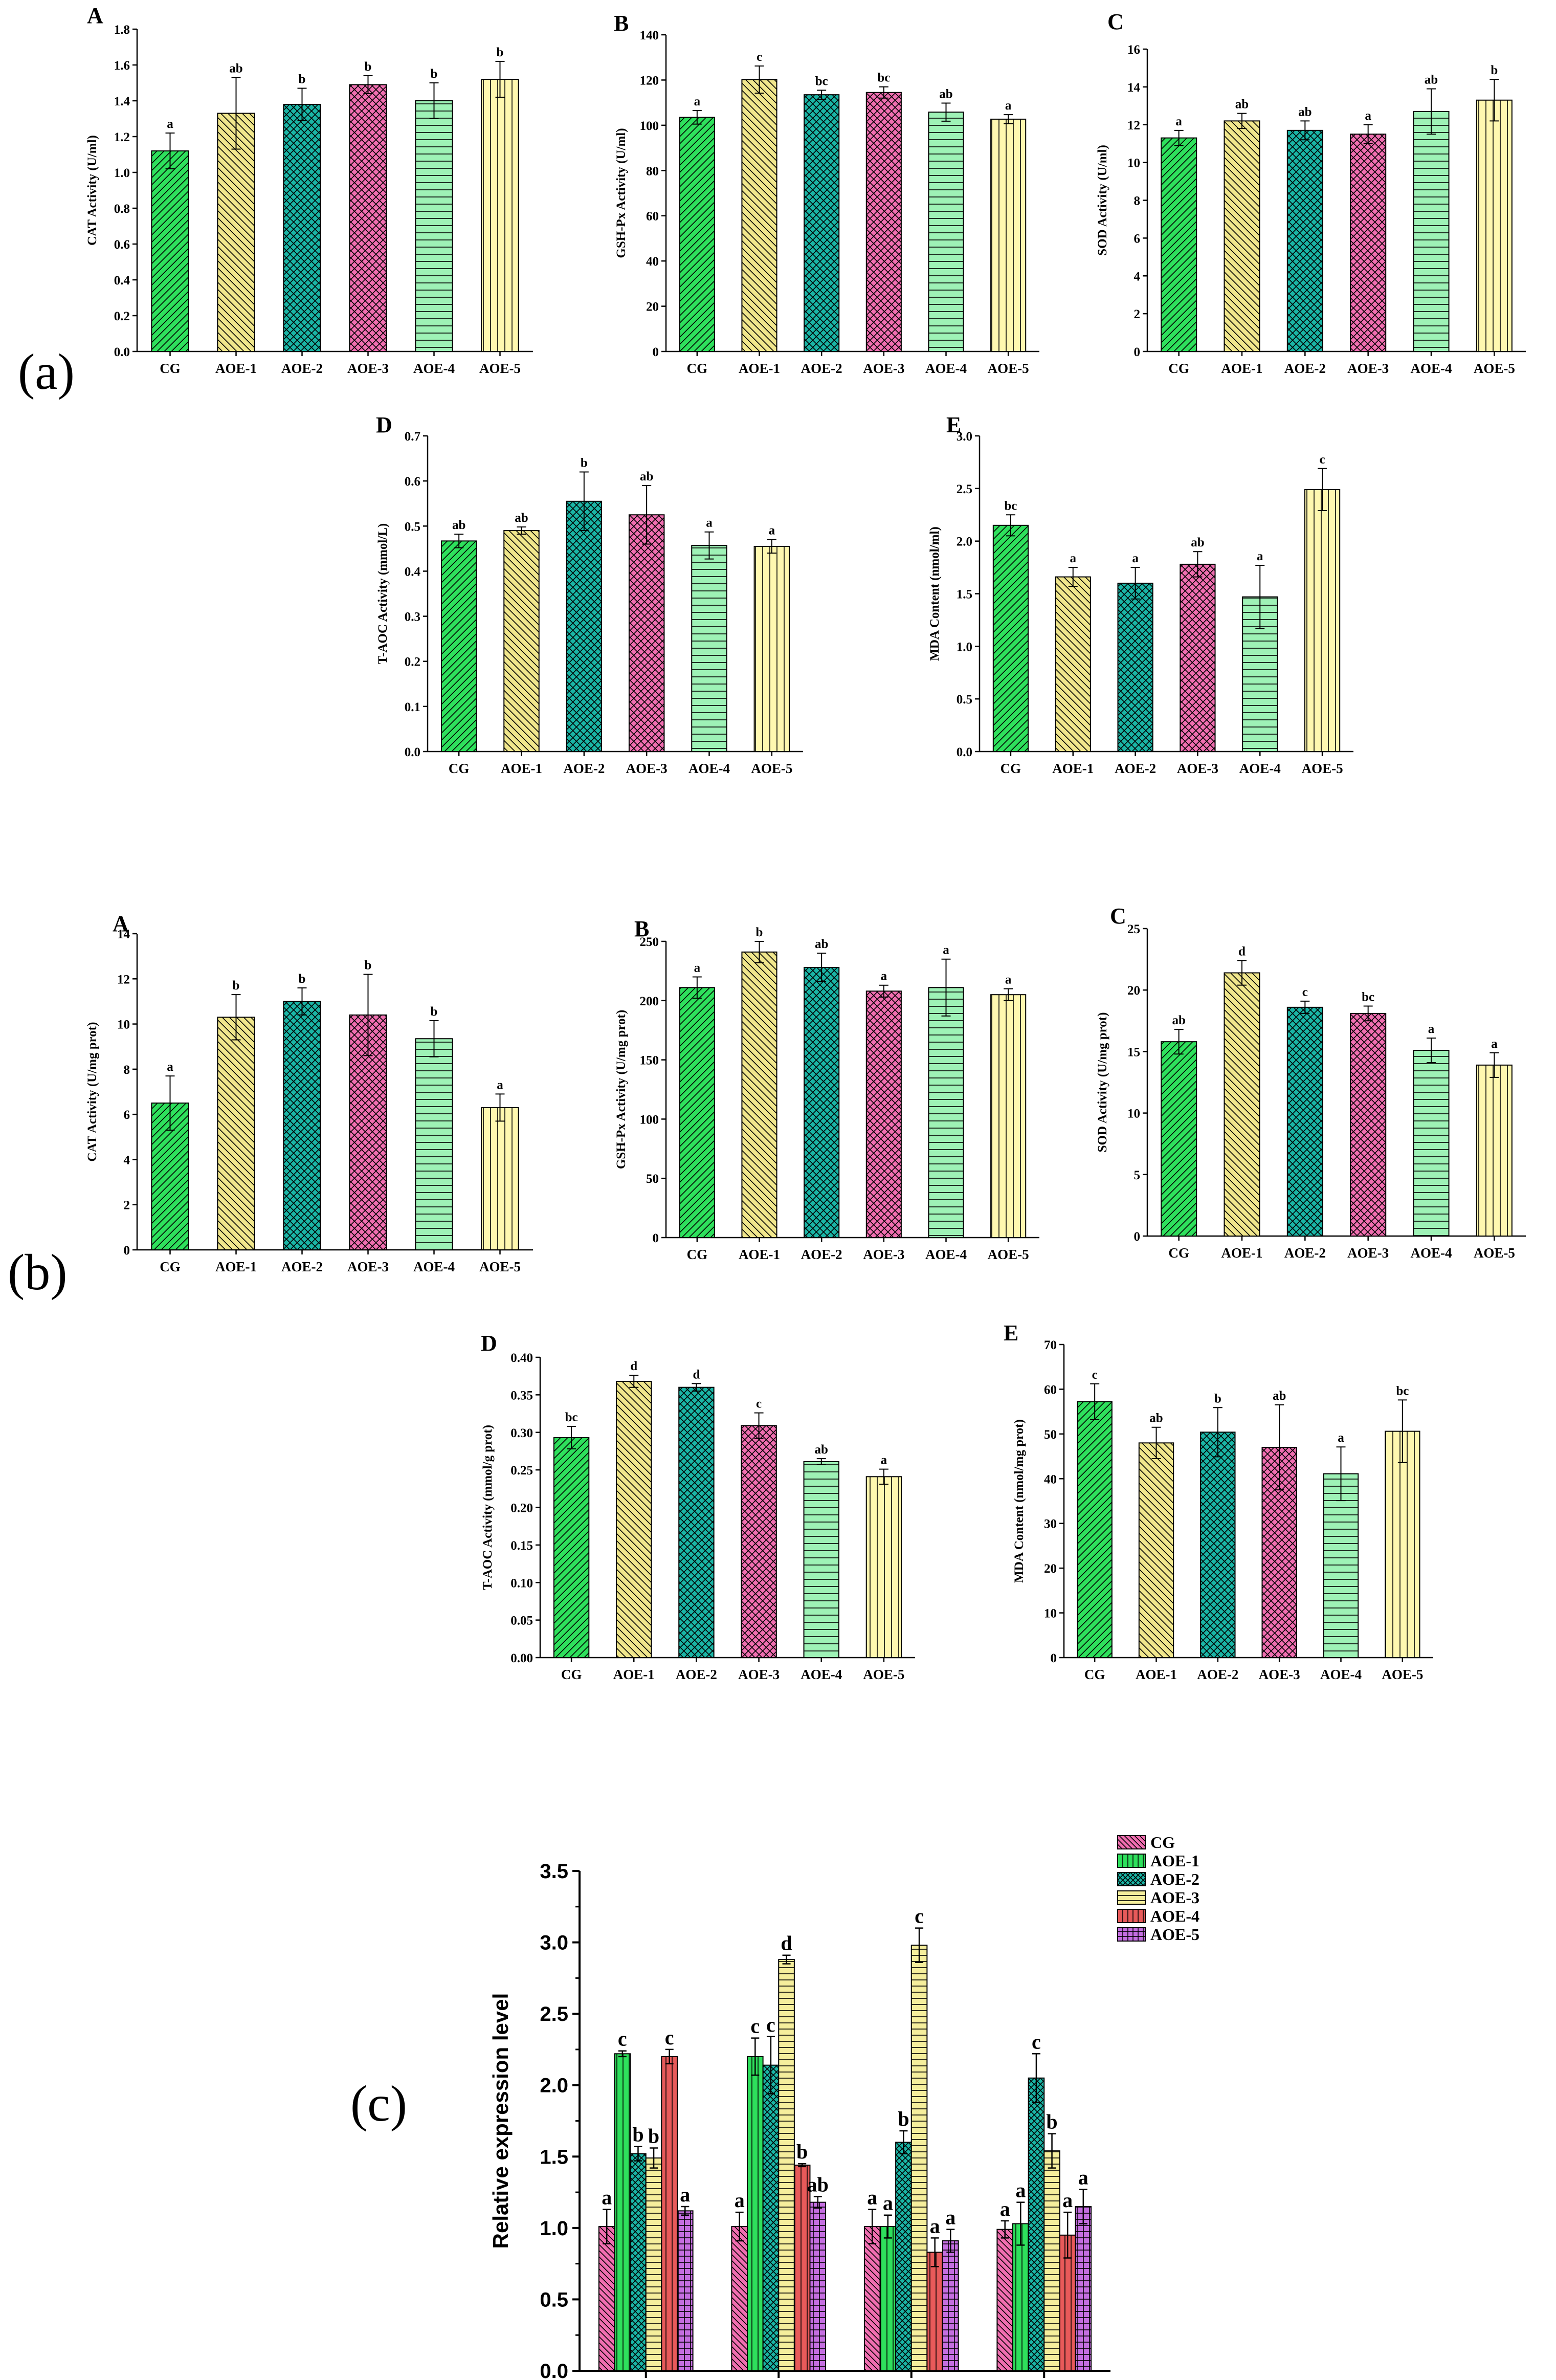 Image resolution: width=1556 pixels, height=2380 pixels. What do you see at coordinates (964, 542) in the screenshot?
I see `y-tick-label: 2.0` at bounding box center [964, 542].